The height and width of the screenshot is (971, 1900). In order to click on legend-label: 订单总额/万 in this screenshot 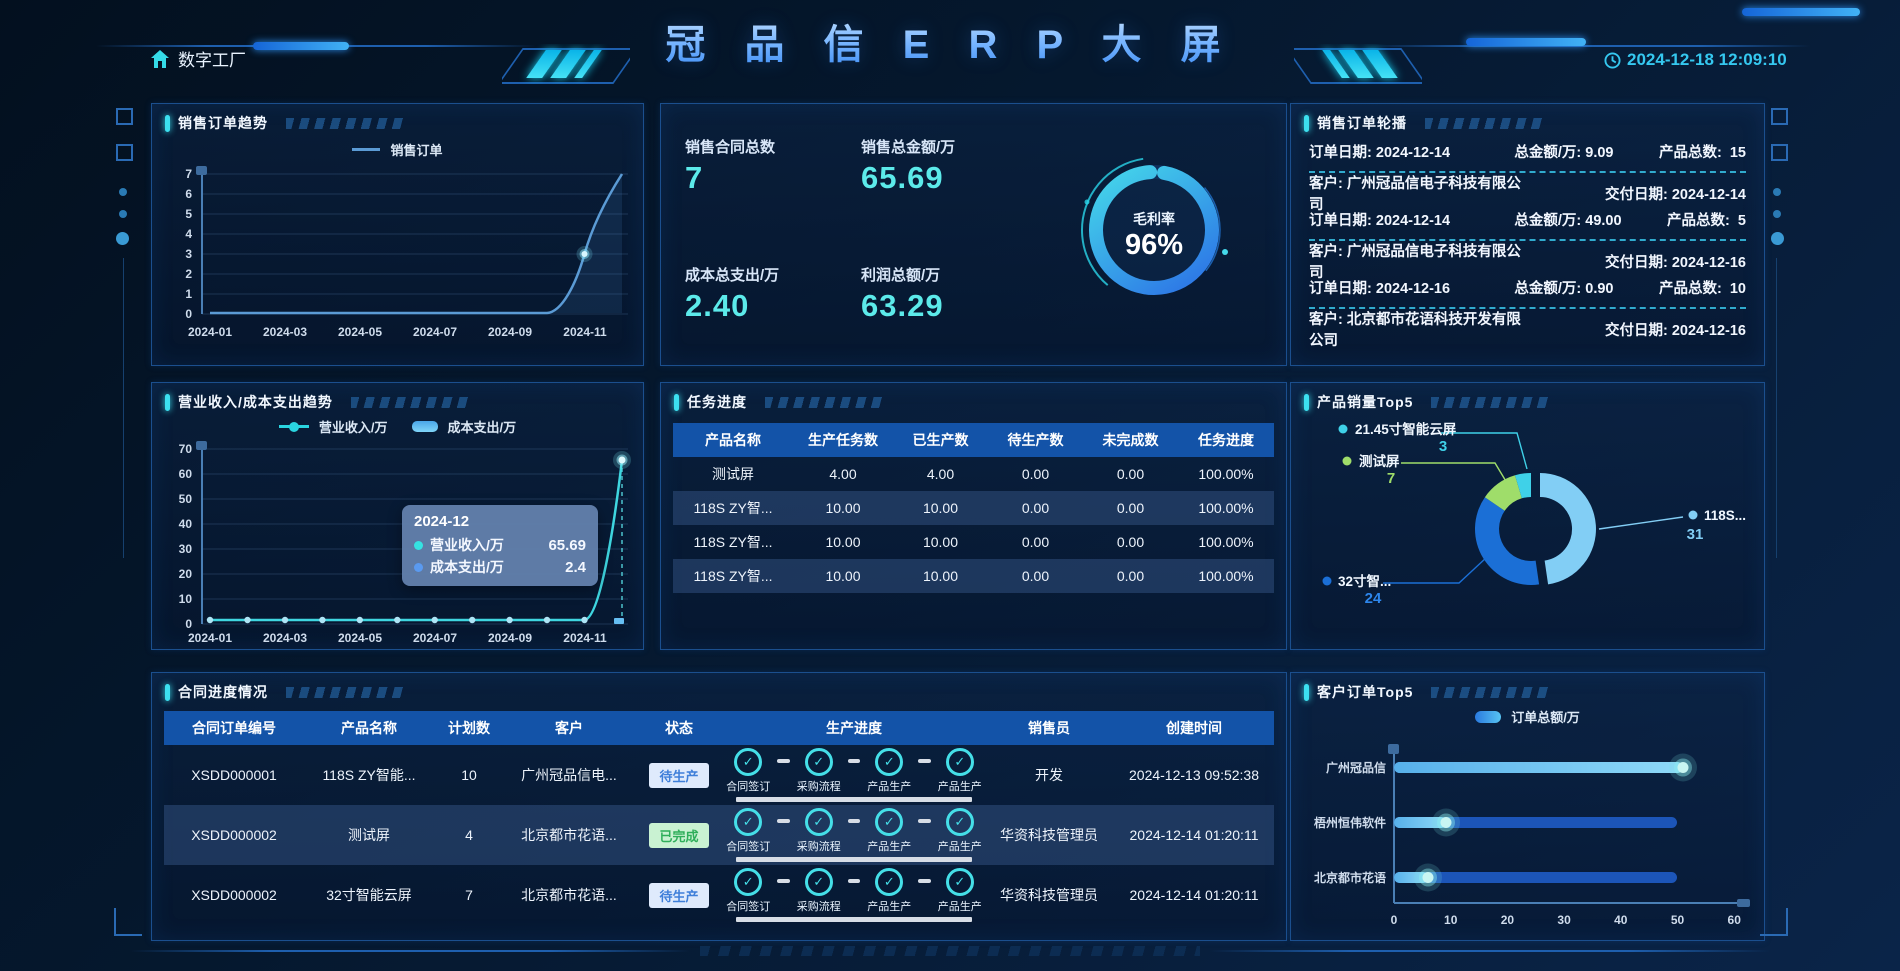, I will do `click(1545, 717)`.